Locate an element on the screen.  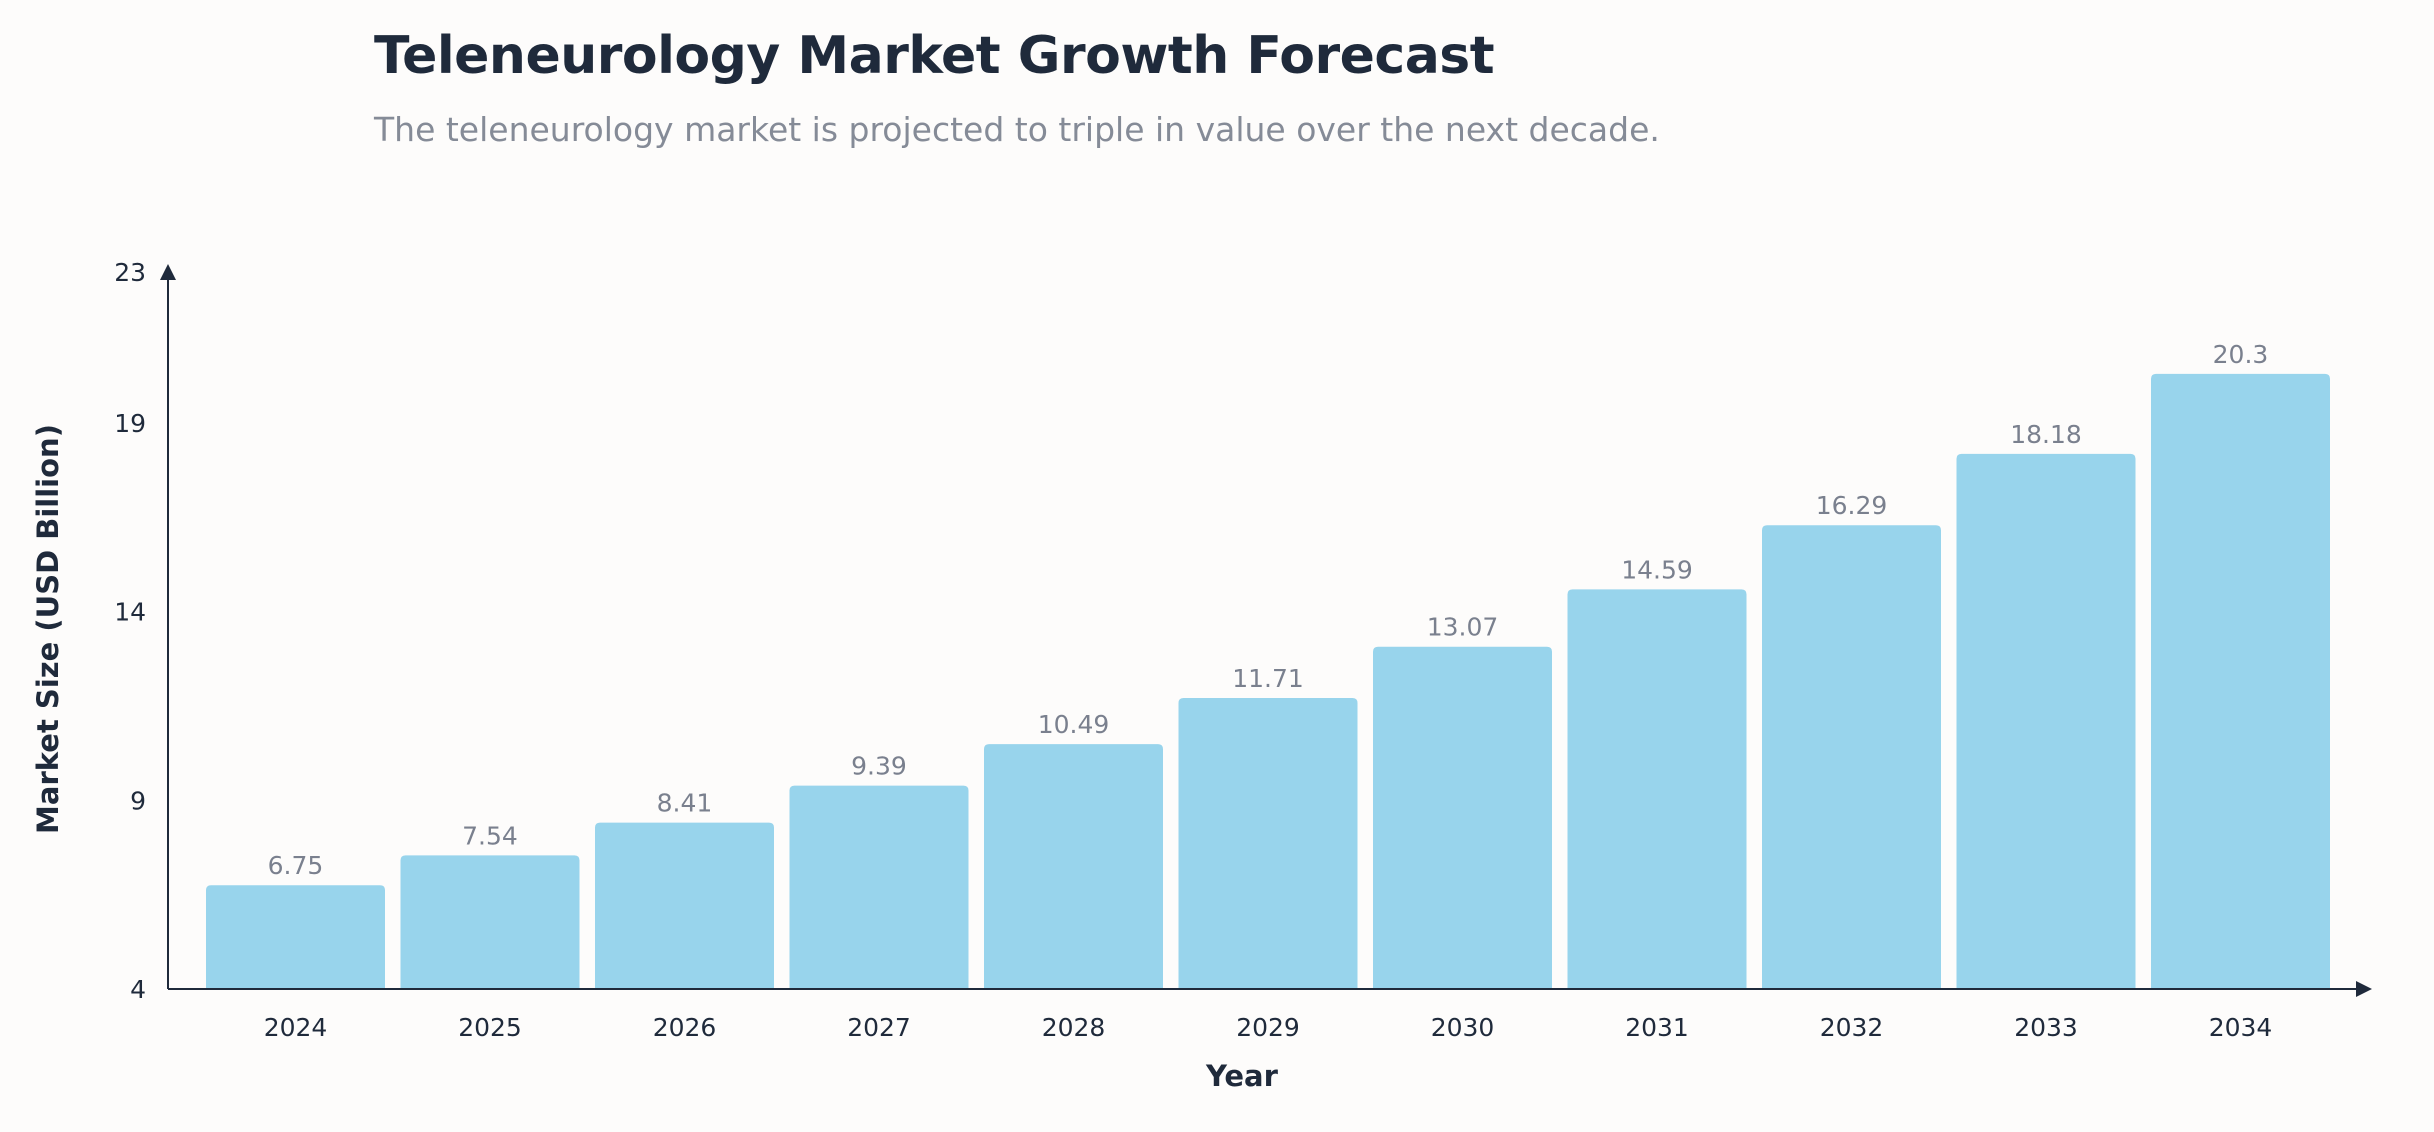
y-tick-4: 4 is located at coordinates (138, 989).